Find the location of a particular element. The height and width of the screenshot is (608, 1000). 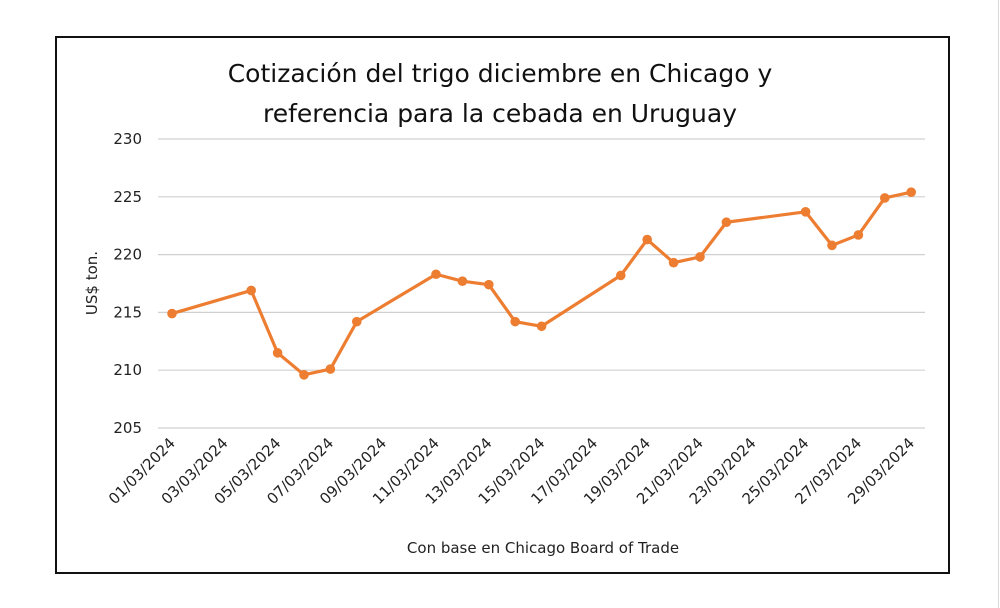

y-tick-label: 230 is located at coordinates (127, 139).